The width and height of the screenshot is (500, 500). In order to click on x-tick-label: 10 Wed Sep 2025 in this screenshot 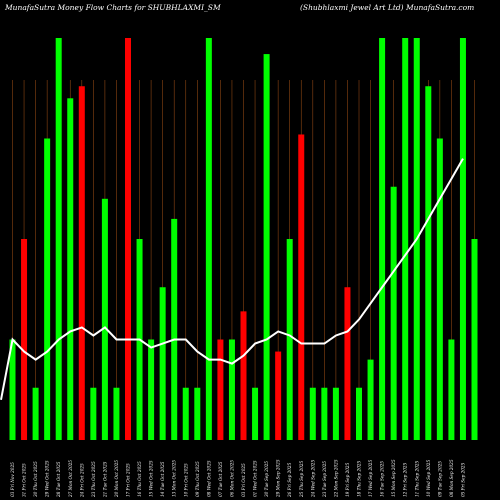, I will do `click(428, 478)`.